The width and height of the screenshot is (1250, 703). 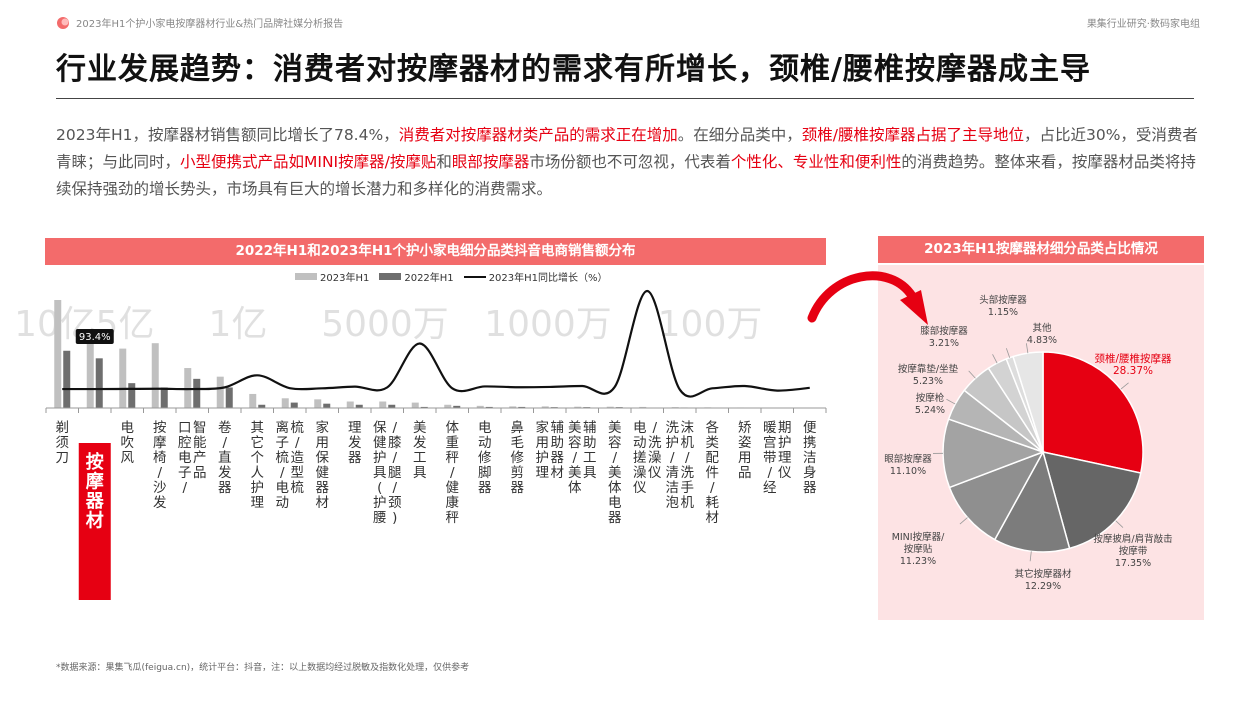 What do you see at coordinates (1003, 306) in the screenshot?
I see `pie-label: 头部按摩器 1.15%` at bounding box center [1003, 306].